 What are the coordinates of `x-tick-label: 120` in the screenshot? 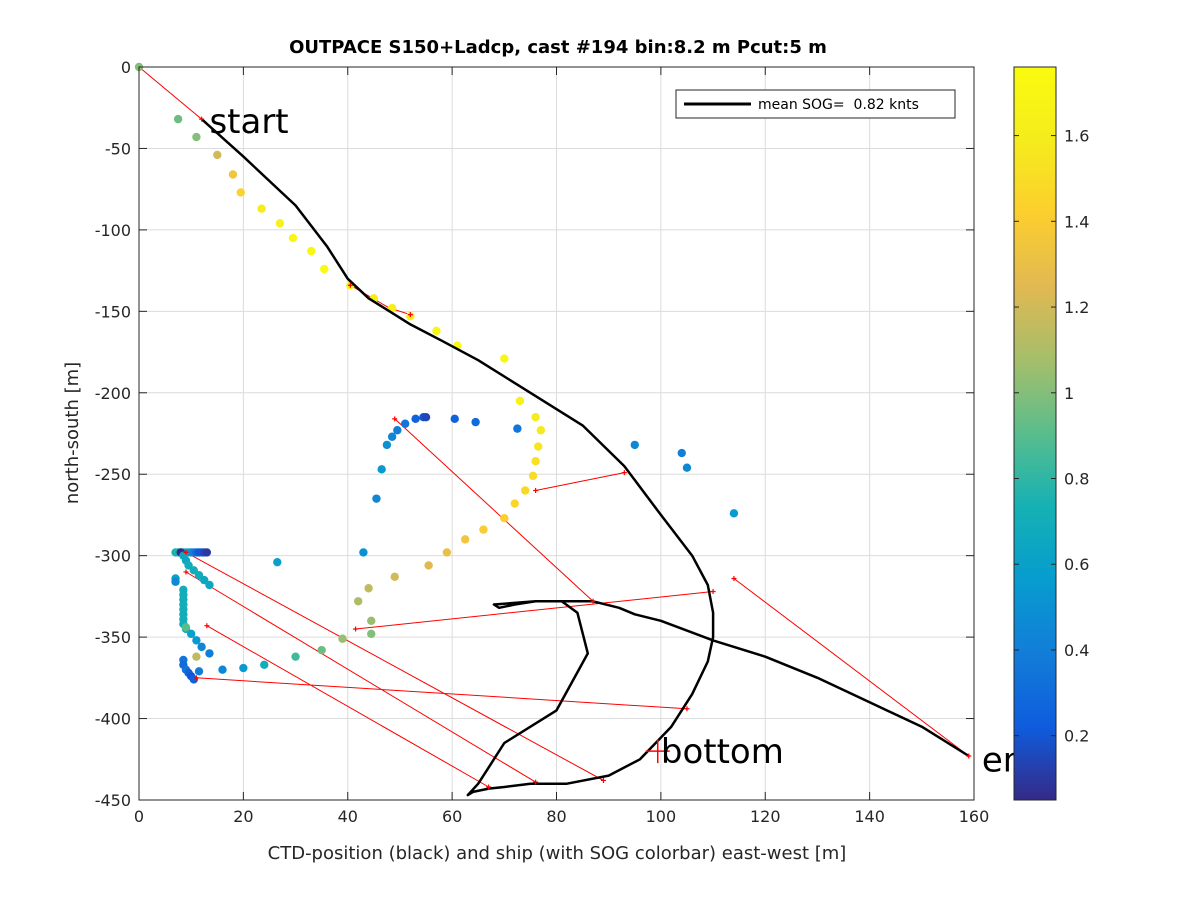 It's located at (765, 816).